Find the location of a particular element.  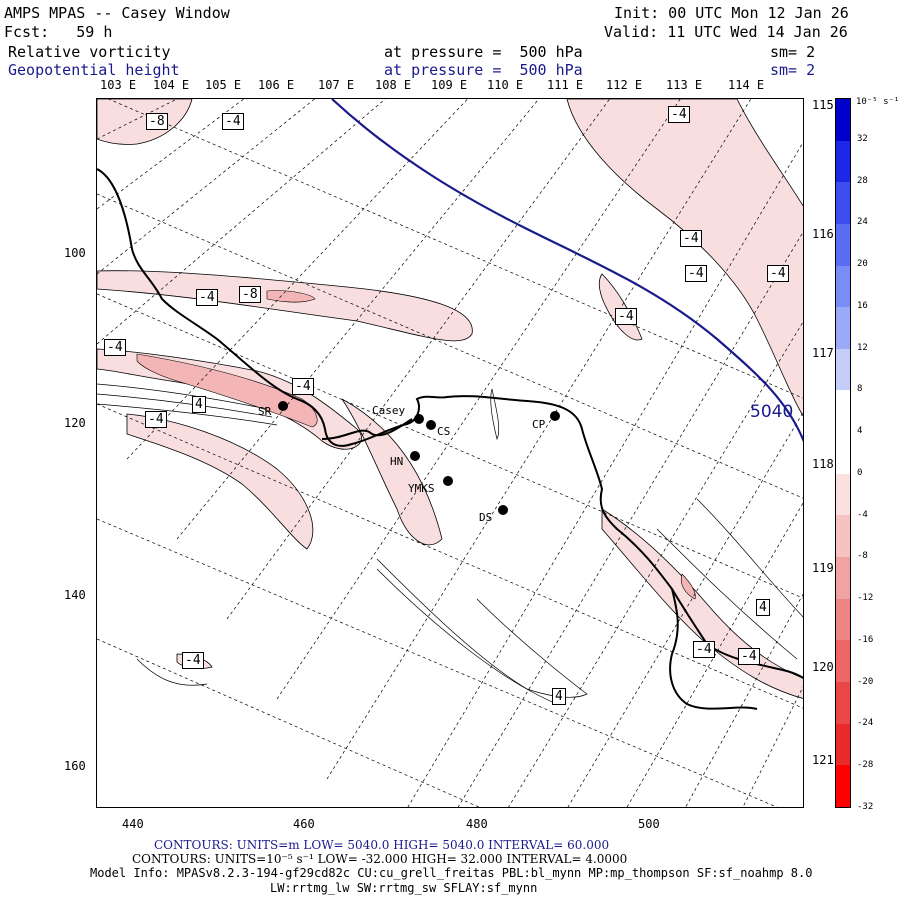

y-tick-label: 140 is located at coordinates (75, 595).